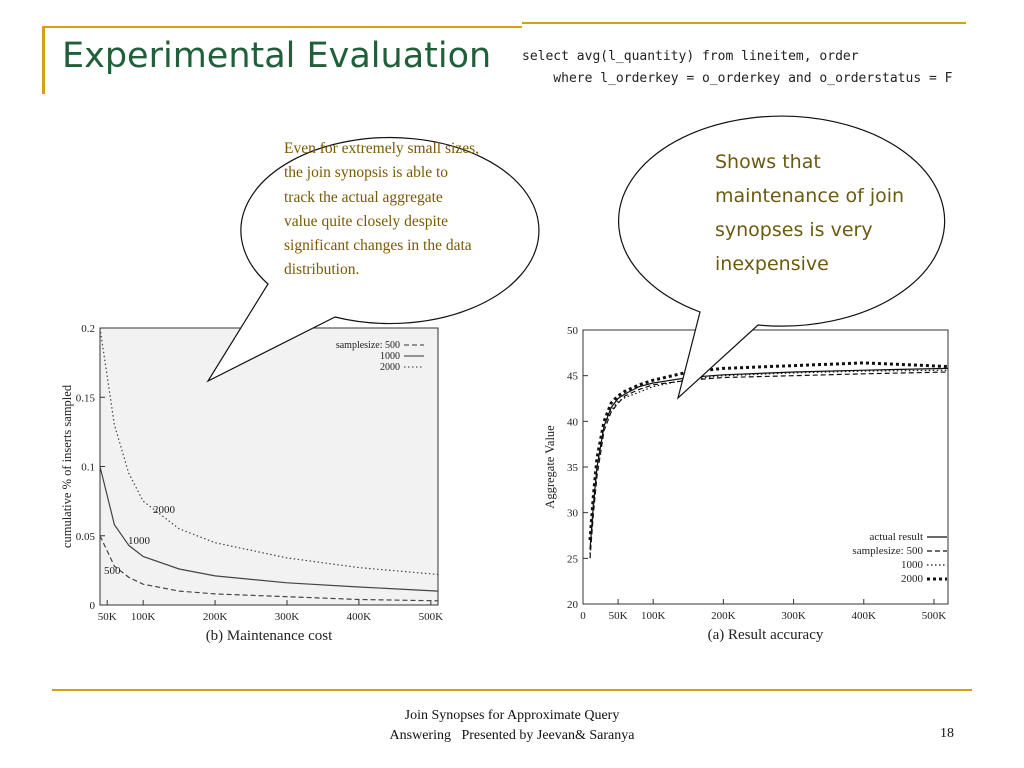  I want to click on accuracy-x-tick-label: 300K, so click(793, 616).